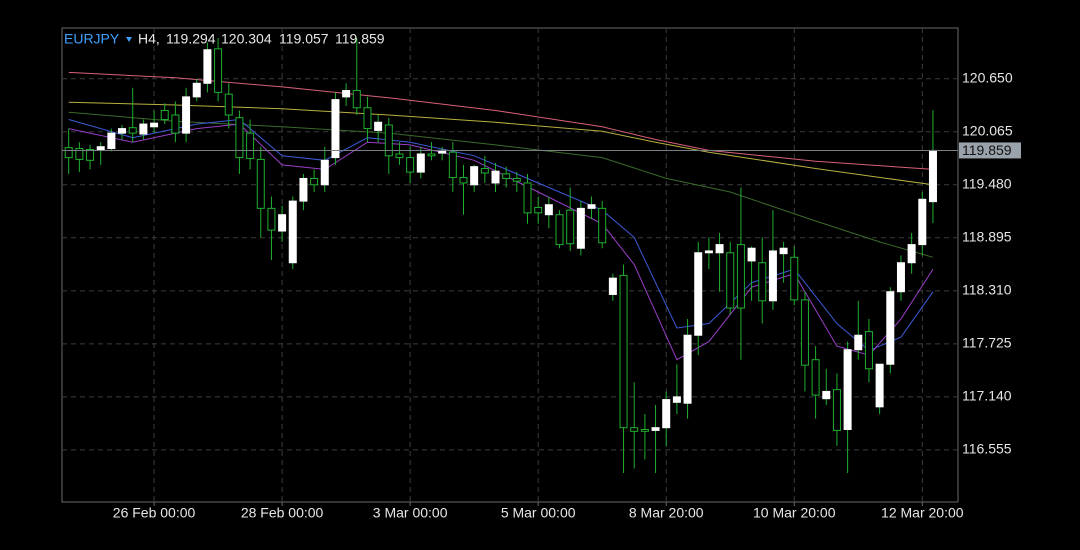 Image resolution: width=1080 pixels, height=550 pixels. I want to click on y-tick-label: 116.555, so click(987, 449).